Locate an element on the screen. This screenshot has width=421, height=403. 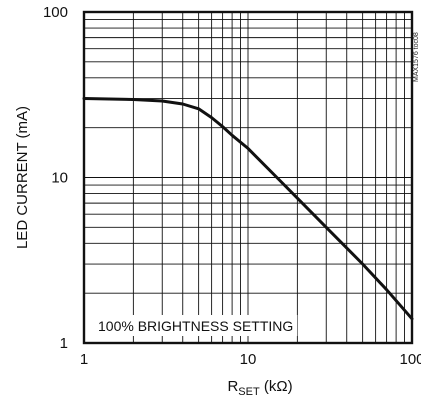
x-axis-title: RSET (kΩ) is located at coordinates (259, 388).